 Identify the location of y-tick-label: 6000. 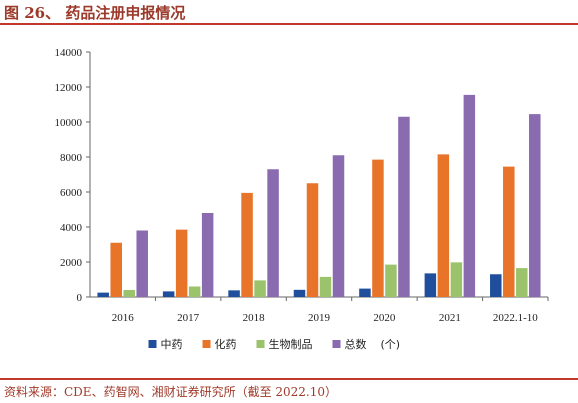
(71, 193).